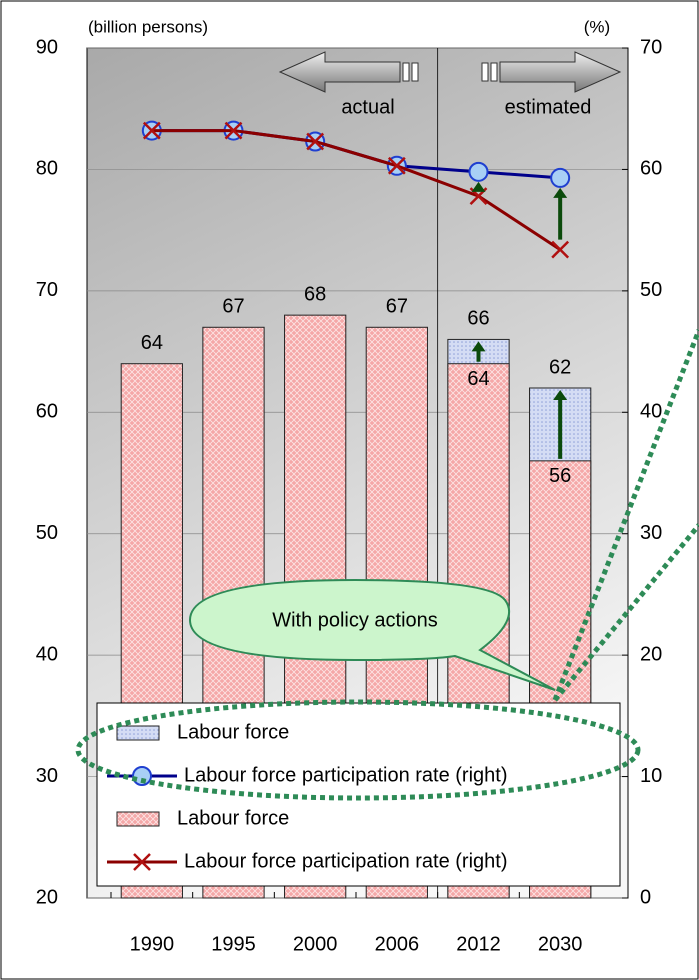 The height and width of the screenshot is (980, 699). What do you see at coordinates (315, 294) in the screenshot?
I see `value-label: 68` at bounding box center [315, 294].